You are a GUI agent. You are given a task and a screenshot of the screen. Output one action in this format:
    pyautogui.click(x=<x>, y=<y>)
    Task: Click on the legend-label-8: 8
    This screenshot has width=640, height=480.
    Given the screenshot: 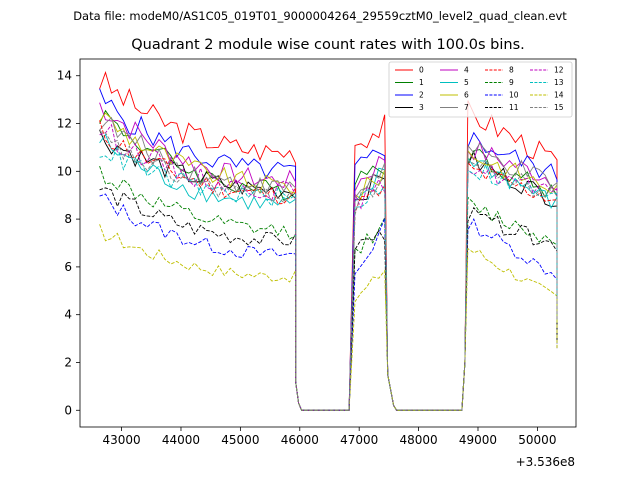 What is the action you would take?
    pyautogui.click(x=511, y=70)
    